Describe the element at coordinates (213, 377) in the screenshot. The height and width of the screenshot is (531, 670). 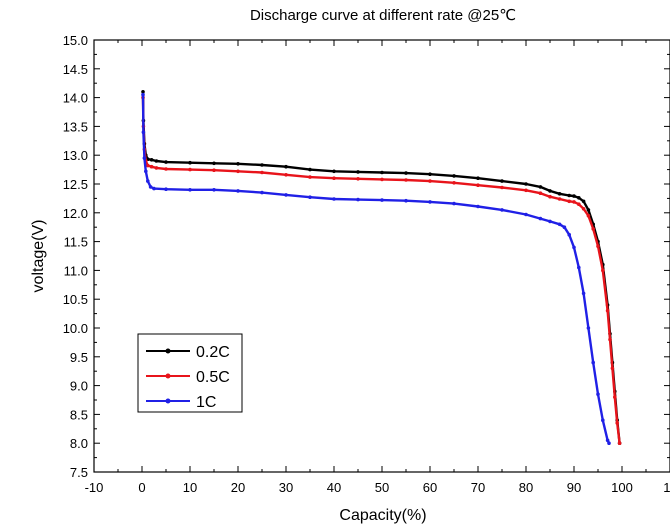
I see `legend-label-0-5c: 0.5C` at that location.